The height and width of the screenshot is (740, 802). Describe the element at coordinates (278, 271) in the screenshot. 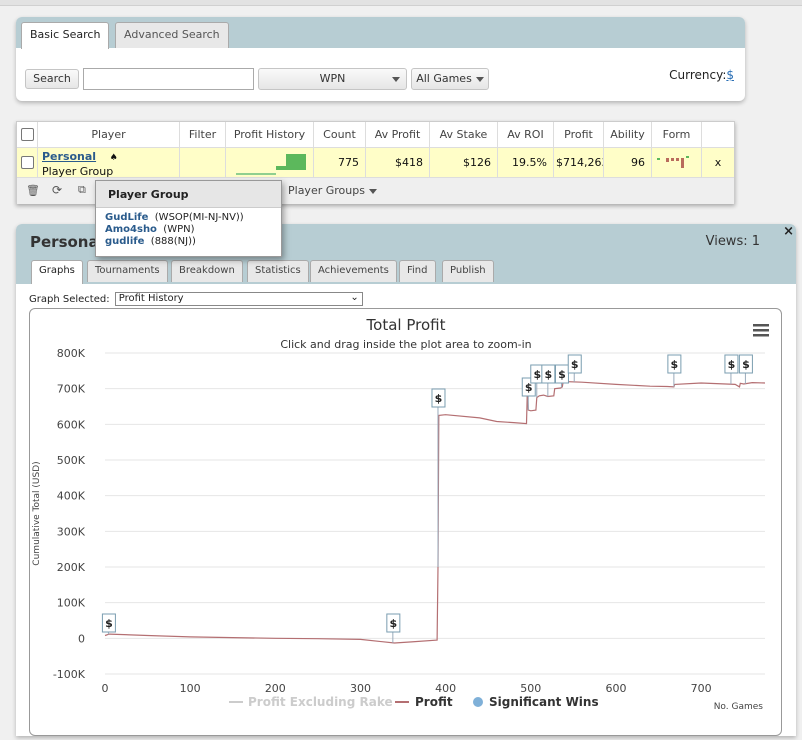

I see `tab-statistics: Statistics` at that location.